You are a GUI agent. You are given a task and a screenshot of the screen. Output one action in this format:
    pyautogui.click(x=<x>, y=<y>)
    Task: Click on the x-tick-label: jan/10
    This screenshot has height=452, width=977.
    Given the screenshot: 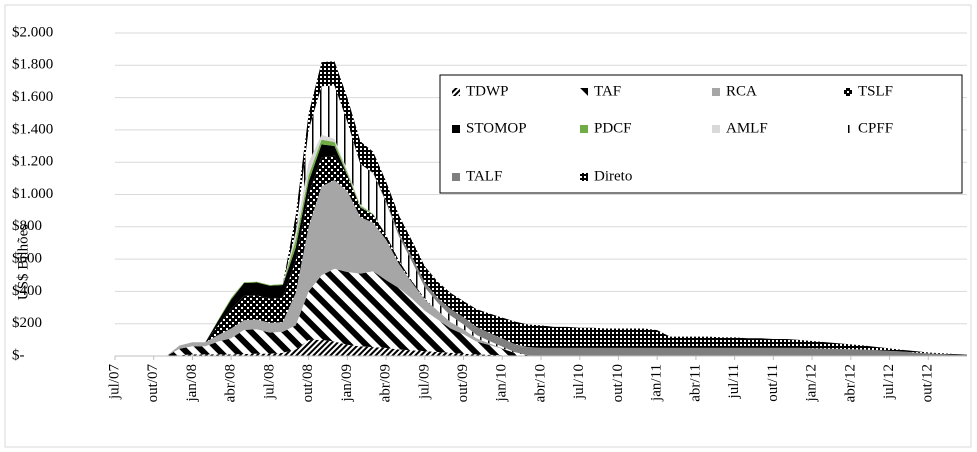 What is the action you would take?
    pyautogui.click(x=502, y=383)
    